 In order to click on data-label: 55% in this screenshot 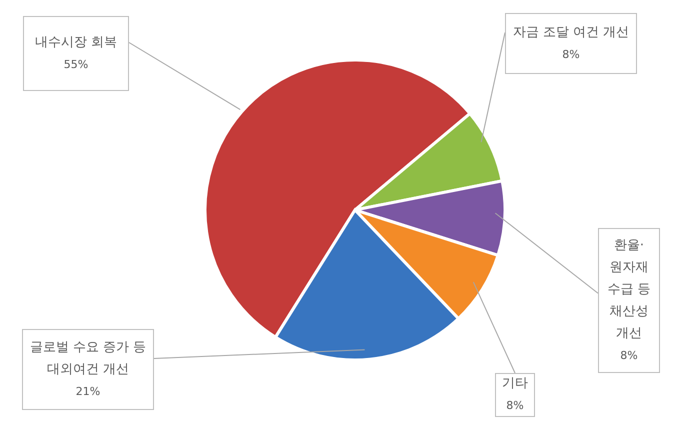, I will do `click(76, 64)`.